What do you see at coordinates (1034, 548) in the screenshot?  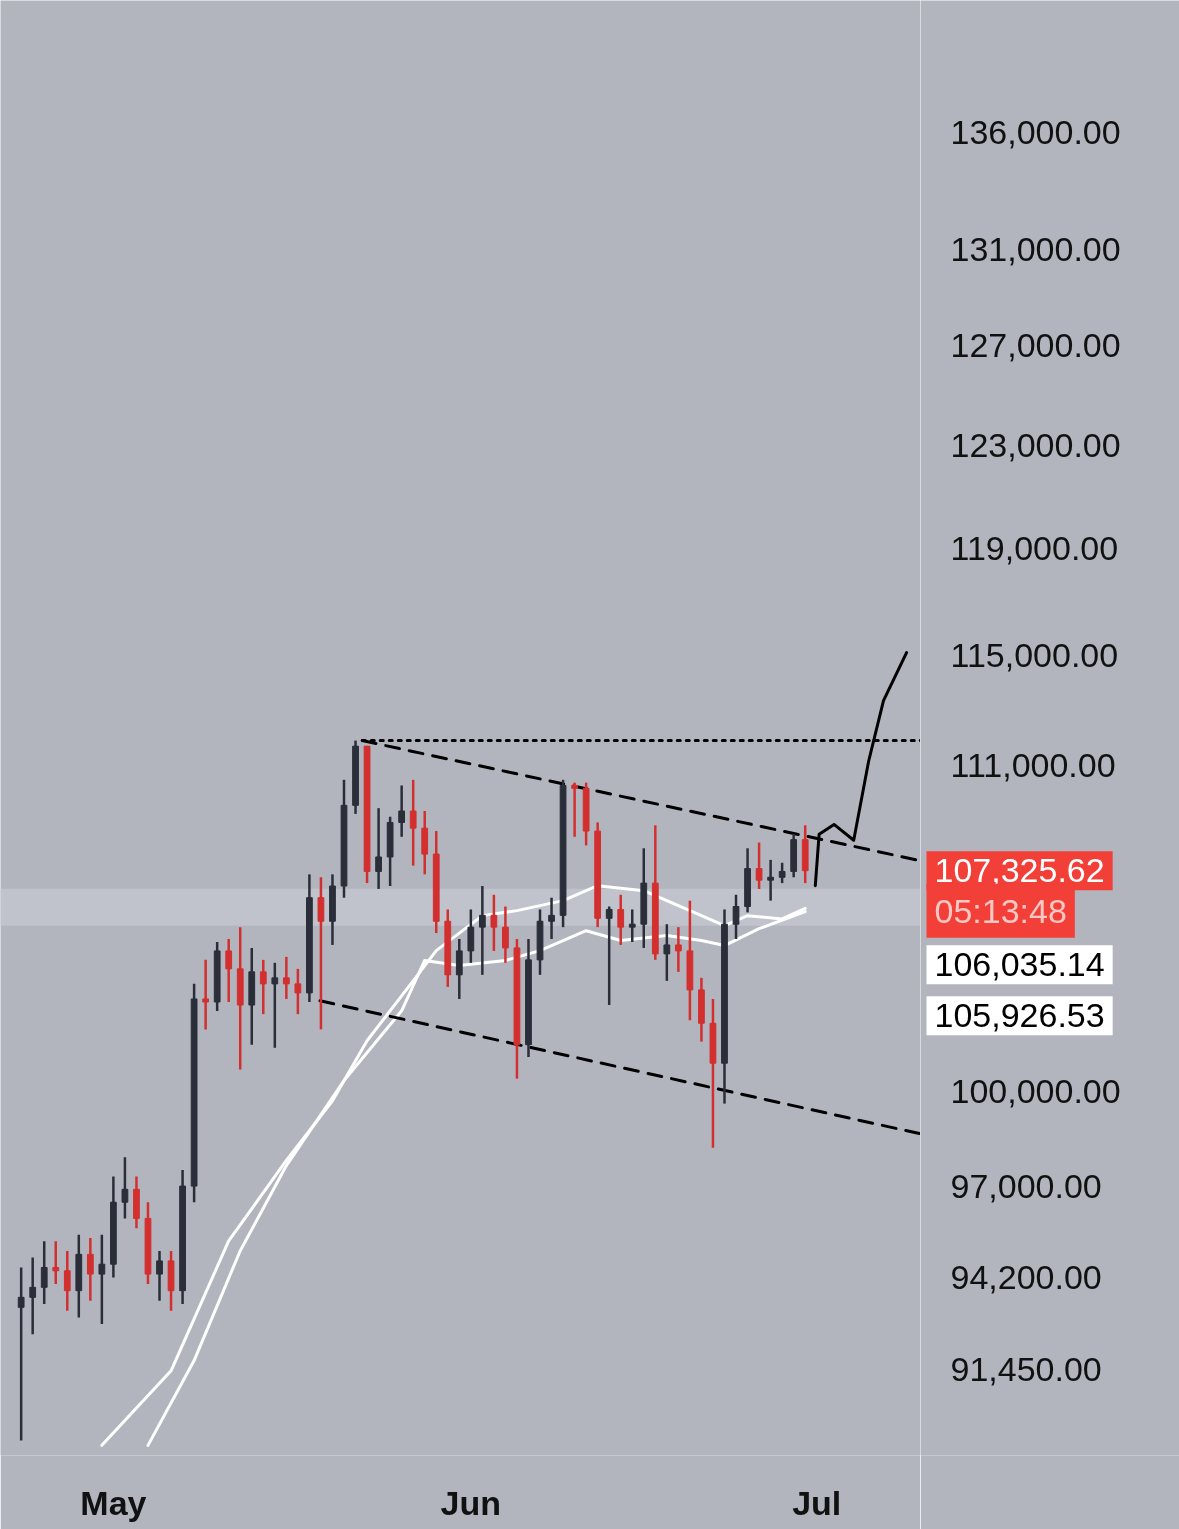 I see `y-tick-label: 119,000.00` at bounding box center [1034, 548].